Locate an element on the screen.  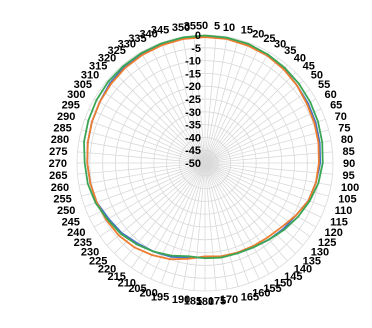
angle-tick-label: 230 is located at coordinates (90, 253).